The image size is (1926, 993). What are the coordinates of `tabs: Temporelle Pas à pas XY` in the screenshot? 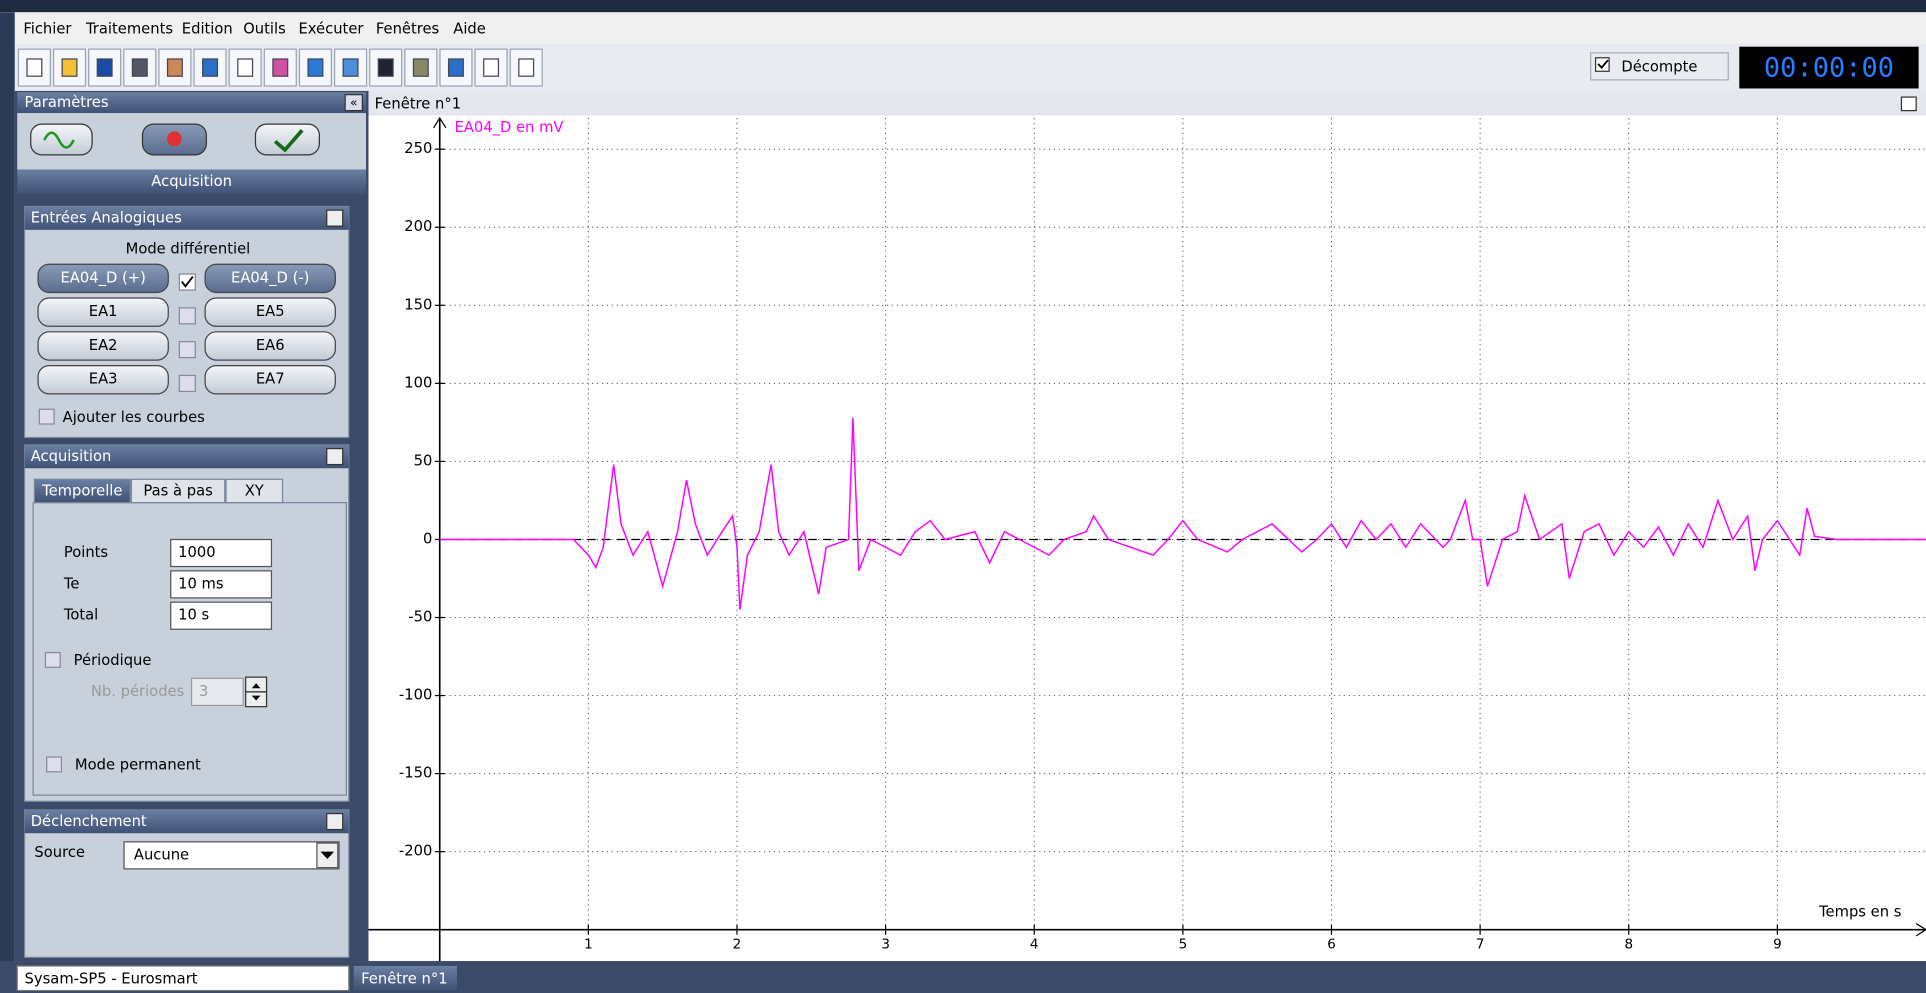 It's located at (158, 491).